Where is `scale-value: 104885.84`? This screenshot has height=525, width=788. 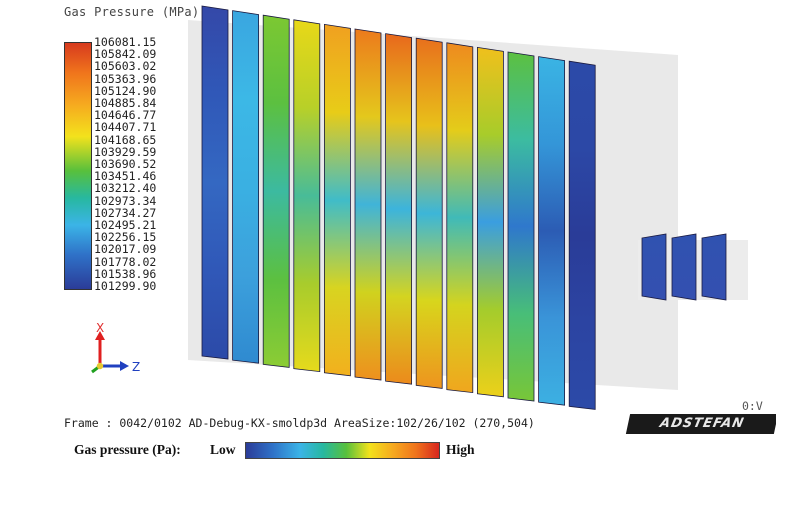
scale-value: 104885.84 is located at coordinates (125, 103).